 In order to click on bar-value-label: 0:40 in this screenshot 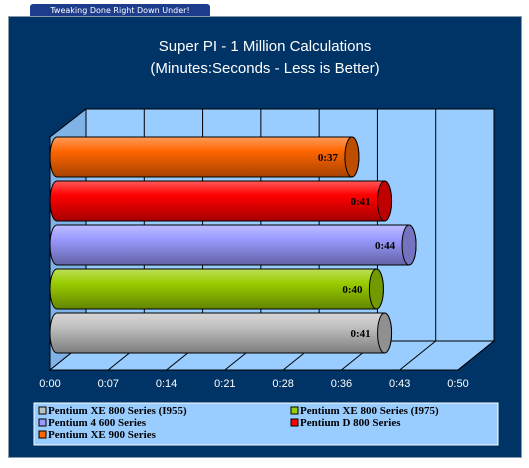, I will do `click(352, 290)`.